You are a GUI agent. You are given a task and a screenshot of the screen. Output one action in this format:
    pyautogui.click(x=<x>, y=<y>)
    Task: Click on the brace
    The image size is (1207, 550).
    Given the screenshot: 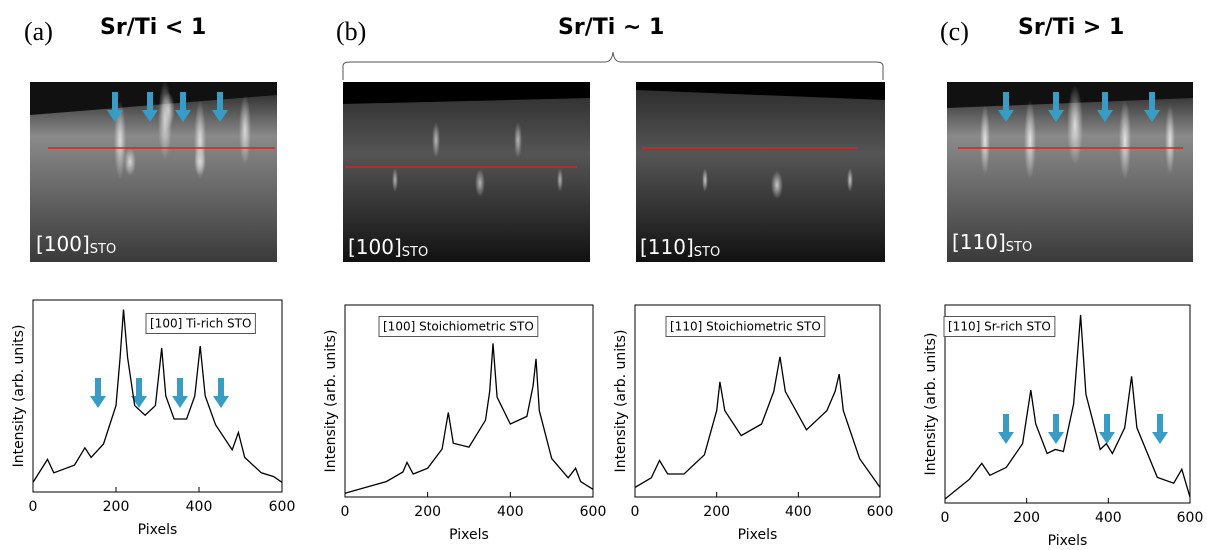 What is the action you would take?
    pyautogui.click(x=613, y=65)
    